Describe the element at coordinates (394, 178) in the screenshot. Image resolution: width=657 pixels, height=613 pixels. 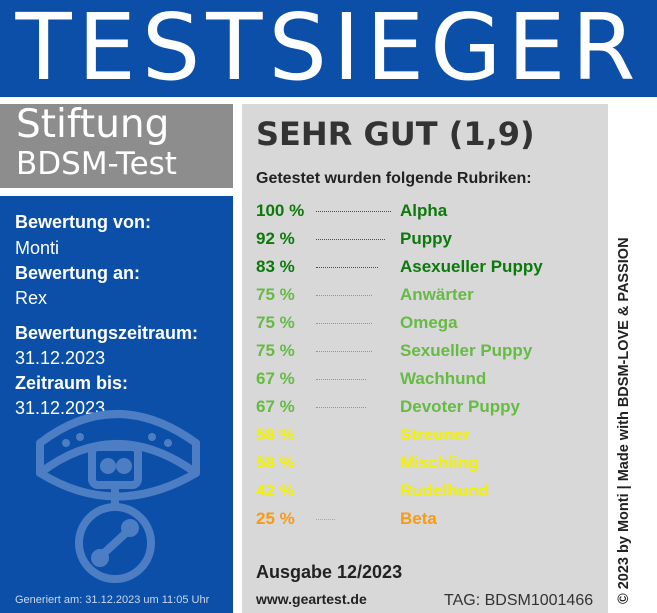
I see `categories-heading: Getestet wurden folgende Rubriken:` at that location.